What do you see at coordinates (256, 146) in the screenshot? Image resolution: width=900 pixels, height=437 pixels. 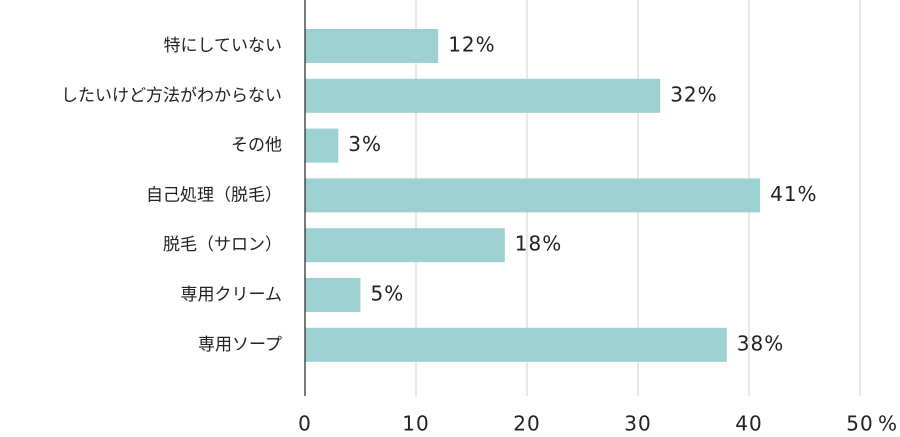 I see `category-label: その他` at bounding box center [256, 146].